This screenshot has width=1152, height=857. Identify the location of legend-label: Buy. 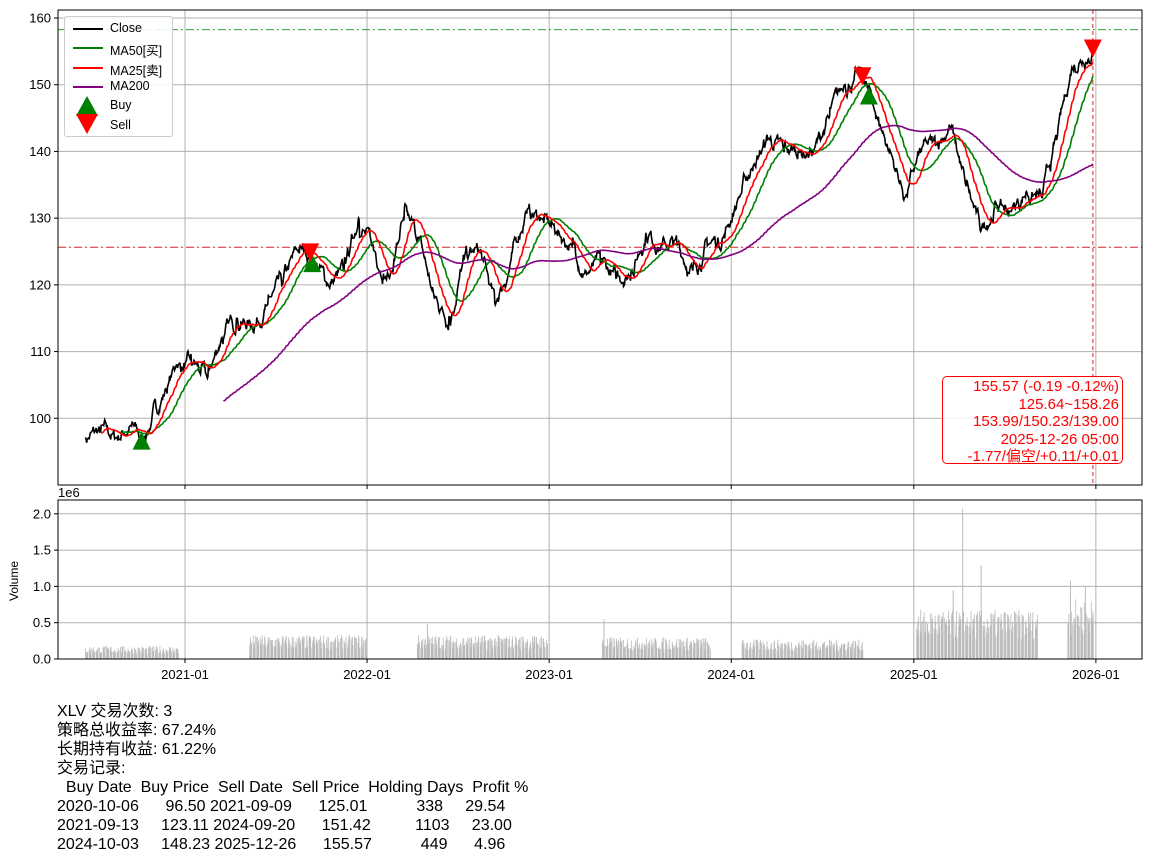
(121, 105).